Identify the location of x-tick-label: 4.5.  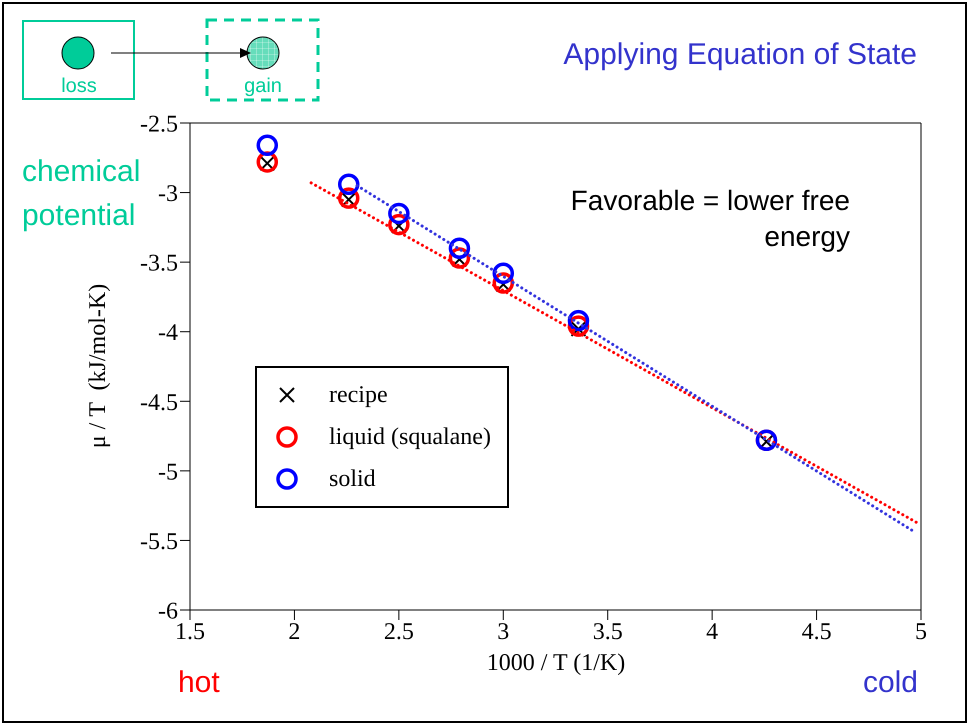
(817, 632).